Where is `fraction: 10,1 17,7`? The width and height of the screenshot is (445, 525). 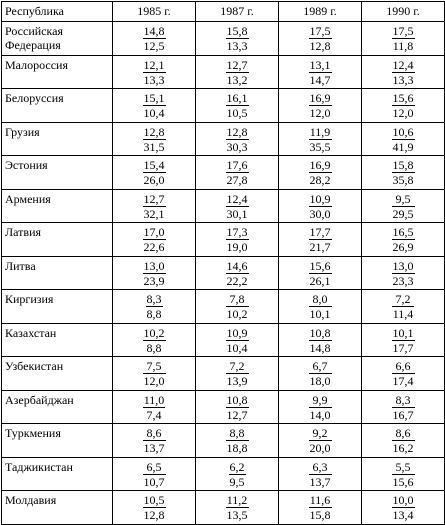 fraction: 10,1 17,7 is located at coordinates (403, 340).